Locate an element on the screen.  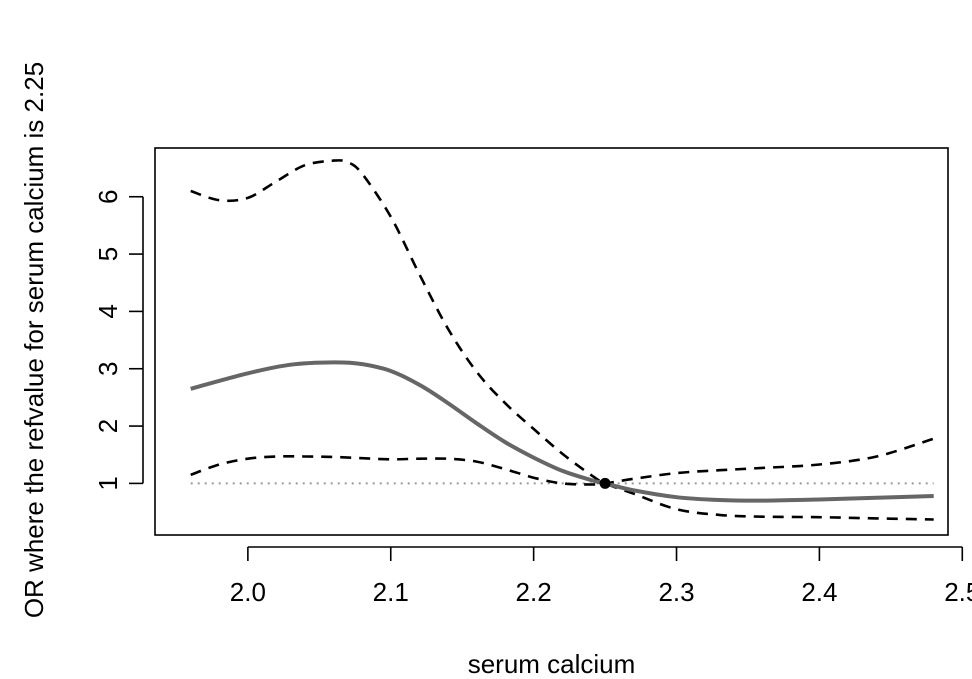
series-line-lower-bound is located at coordinates (562, 461).